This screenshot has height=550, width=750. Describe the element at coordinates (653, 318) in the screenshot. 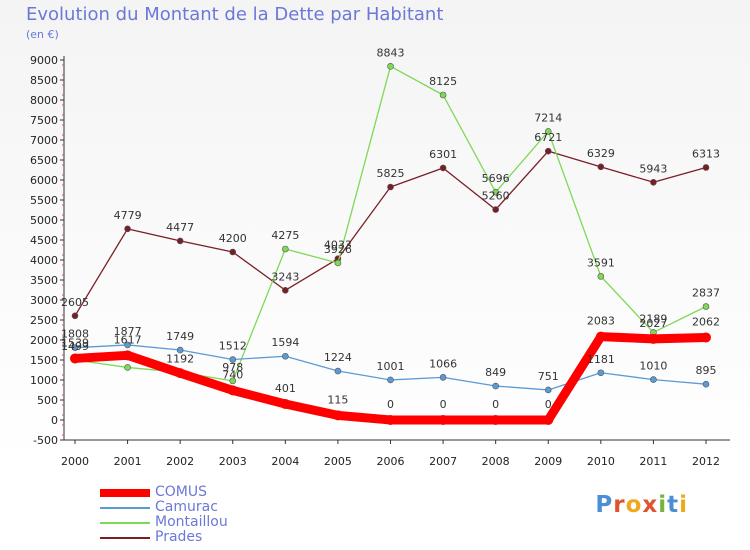

I see `data-label: 2189` at that location.